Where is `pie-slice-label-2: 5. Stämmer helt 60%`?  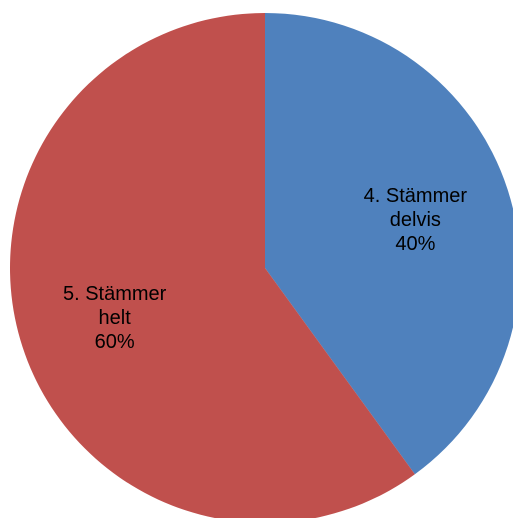 pie-slice-label-2: 5. Stämmer helt 60% is located at coordinates (115, 318).